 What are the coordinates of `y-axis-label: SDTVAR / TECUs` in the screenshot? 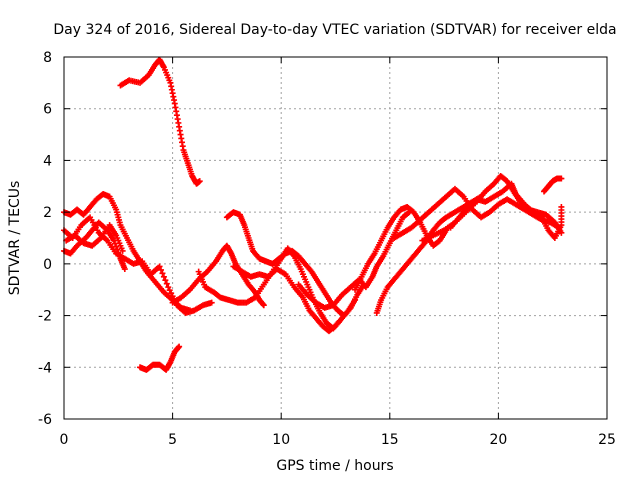 It's located at (15, 238).